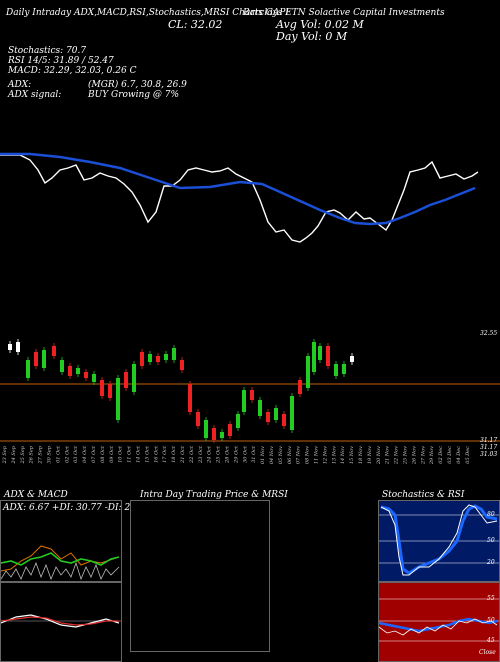  What do you see at coordinates (299, 455) in the screenshot?
I see `date-label: 07 Nov` at bounding box center [299, 455].